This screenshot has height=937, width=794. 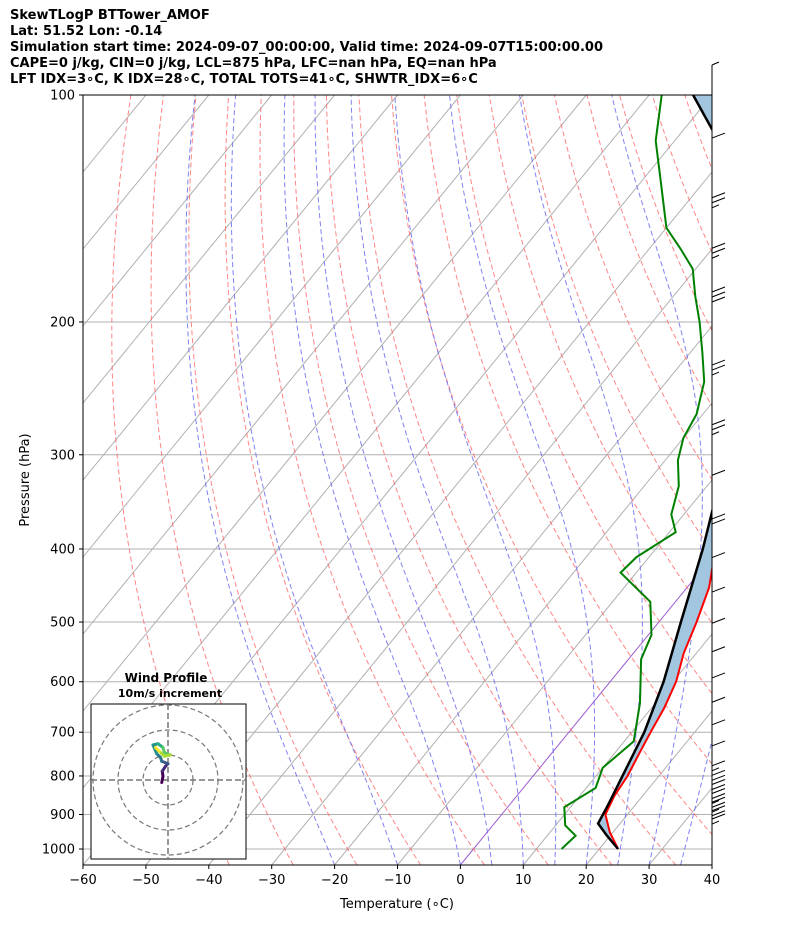 What do you see at coordinates (166, 678) in the screenshot?
I see `hodograph-title: Wind Profile` at bounding box center [166, 678].